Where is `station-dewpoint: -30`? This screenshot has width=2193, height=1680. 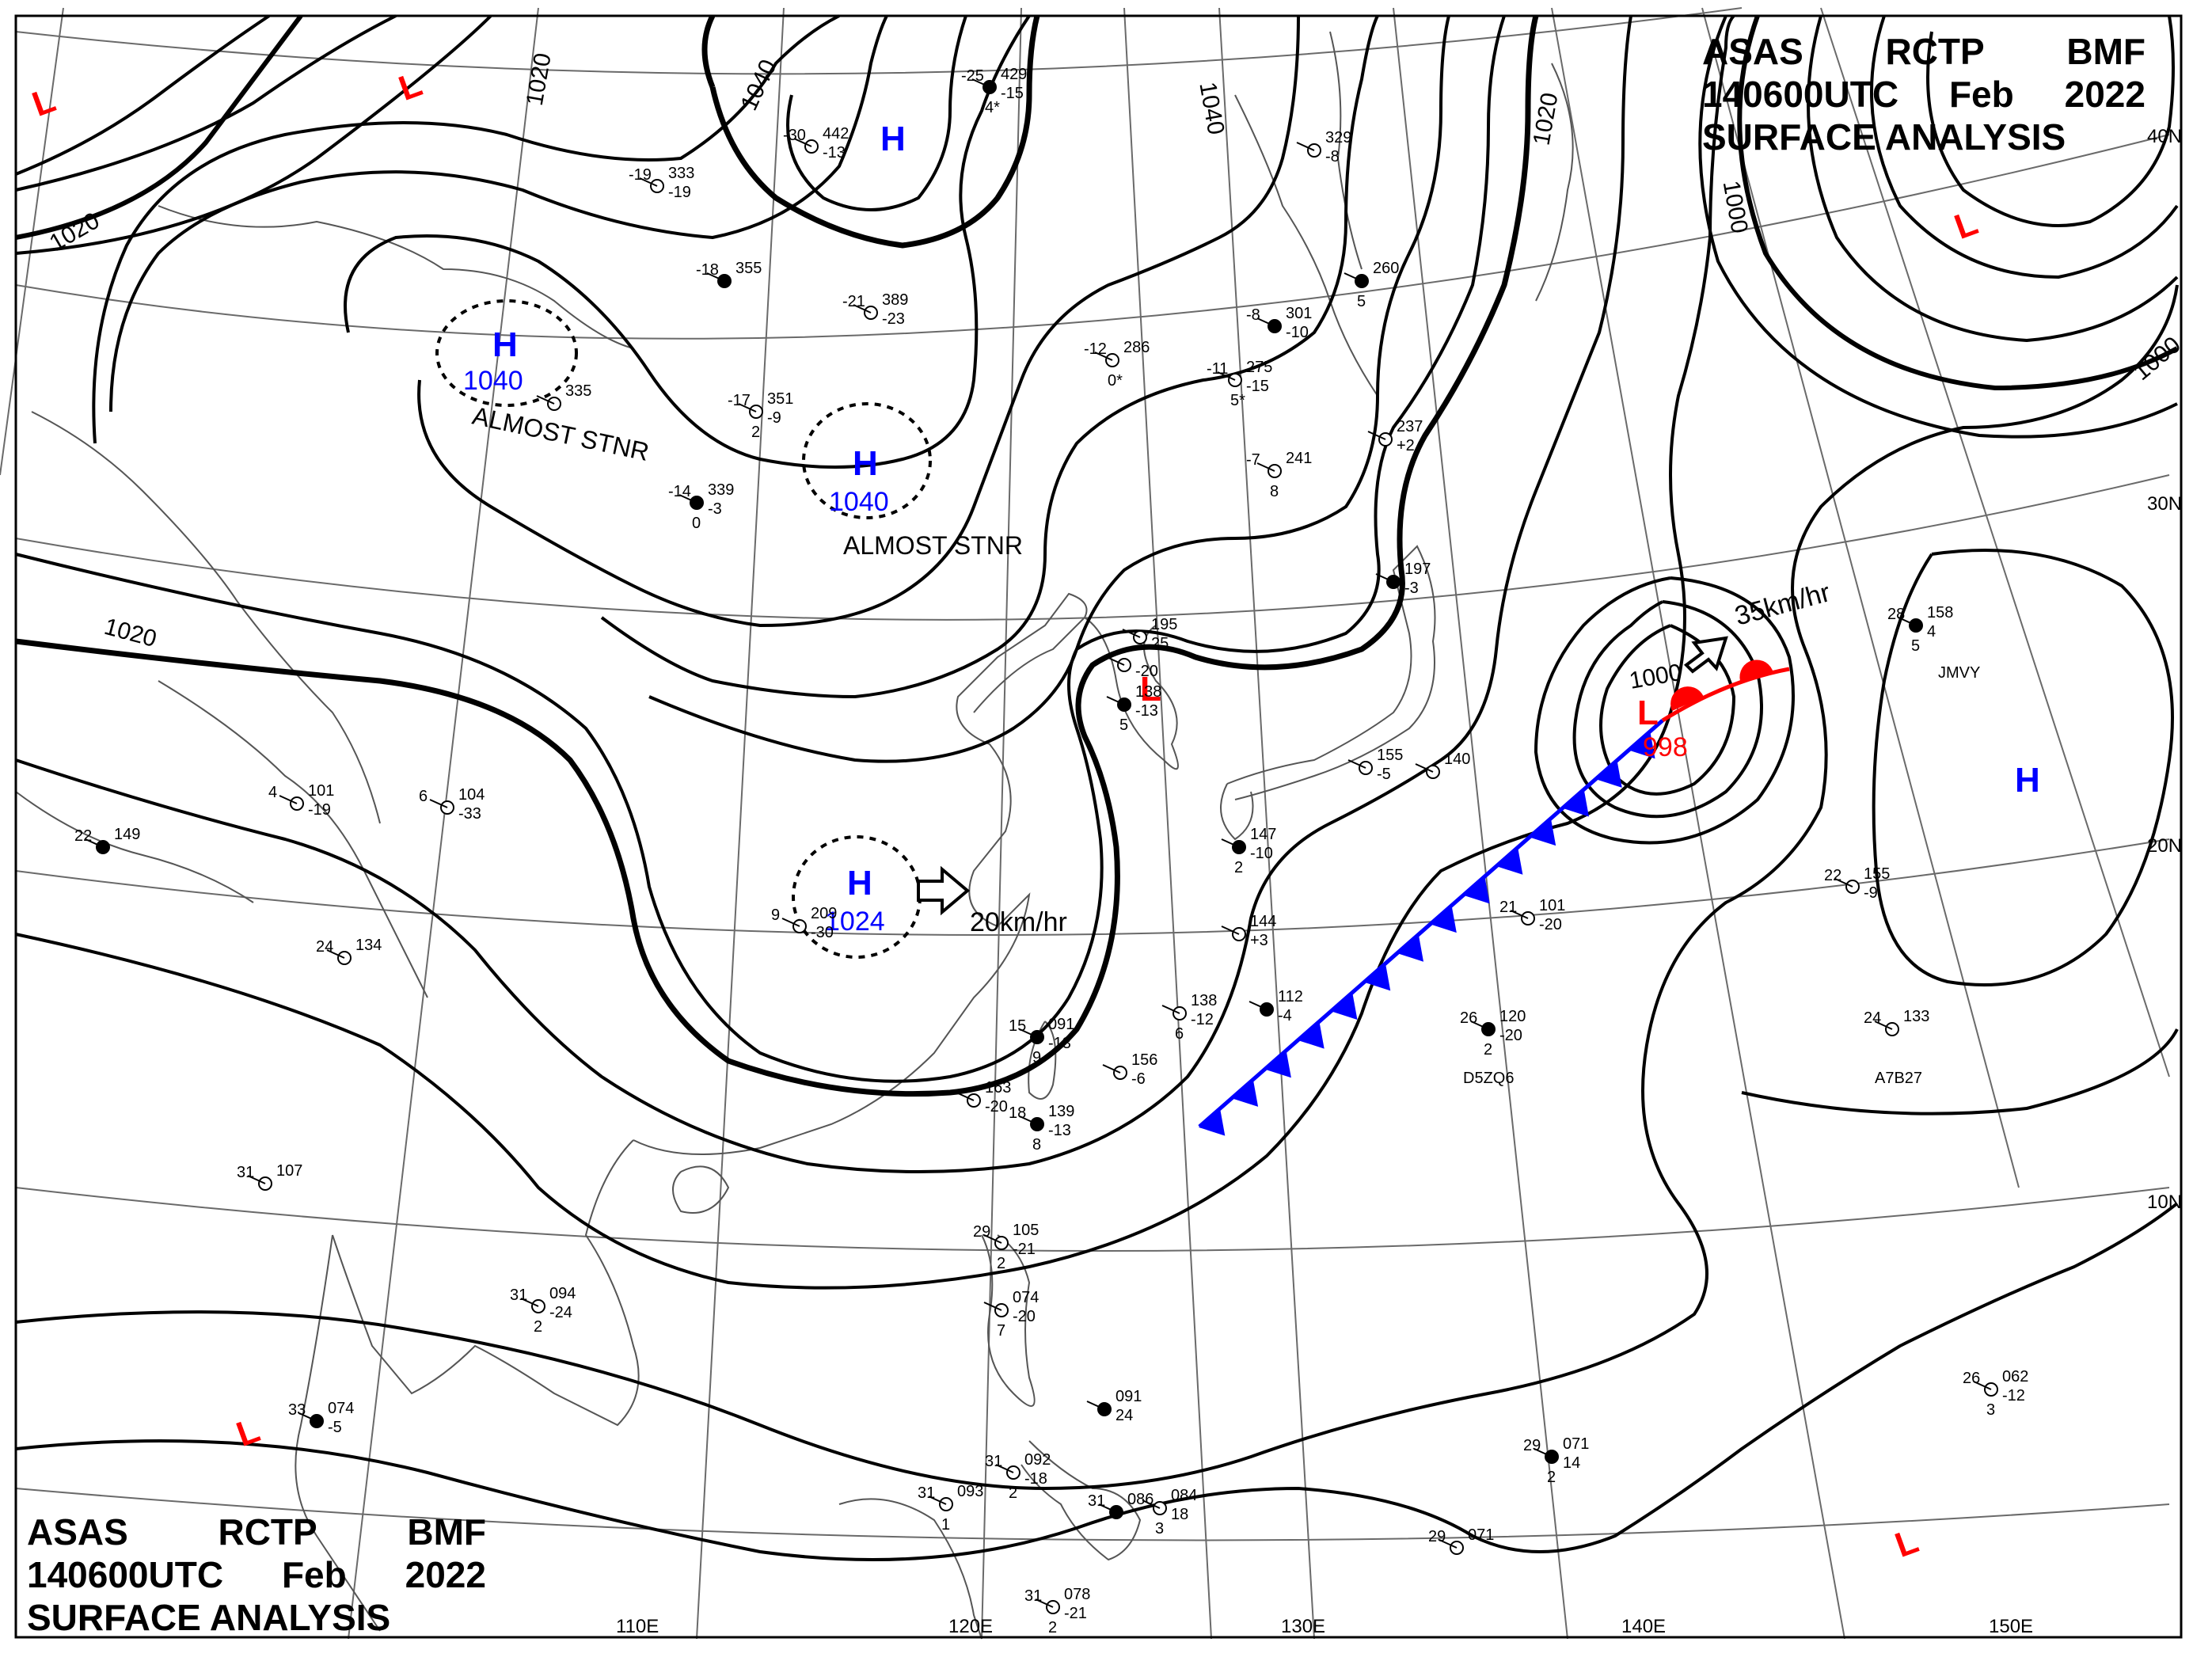 station-dewpoint: -30 is located at coordinates (822, 932).